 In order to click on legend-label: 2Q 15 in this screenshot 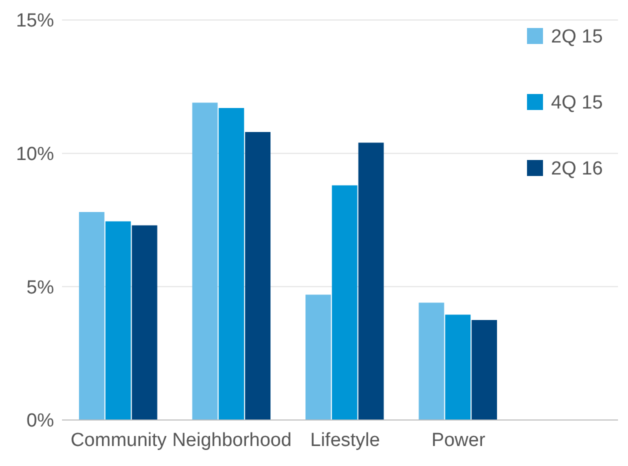, I will do `click(577, 37)`.